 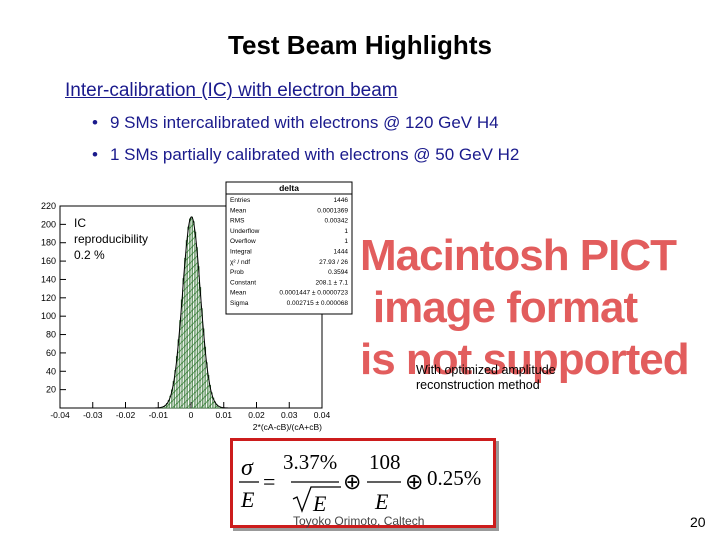 What do you see at coordinates (385, 462) in the screenshot?
I see `formula-noise-term: 108` at bounding box center [385, 462].